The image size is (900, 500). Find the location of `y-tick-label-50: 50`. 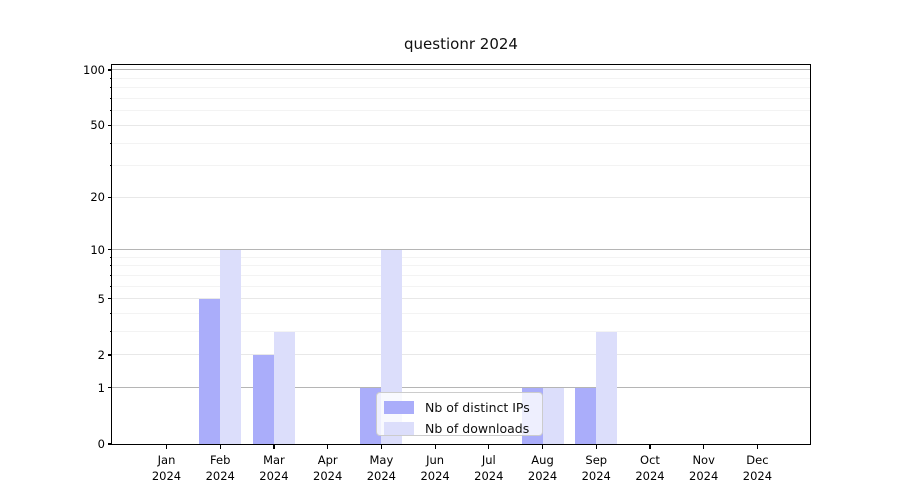

y-tick-label-50: 50 is located at coordinates (97, 125).